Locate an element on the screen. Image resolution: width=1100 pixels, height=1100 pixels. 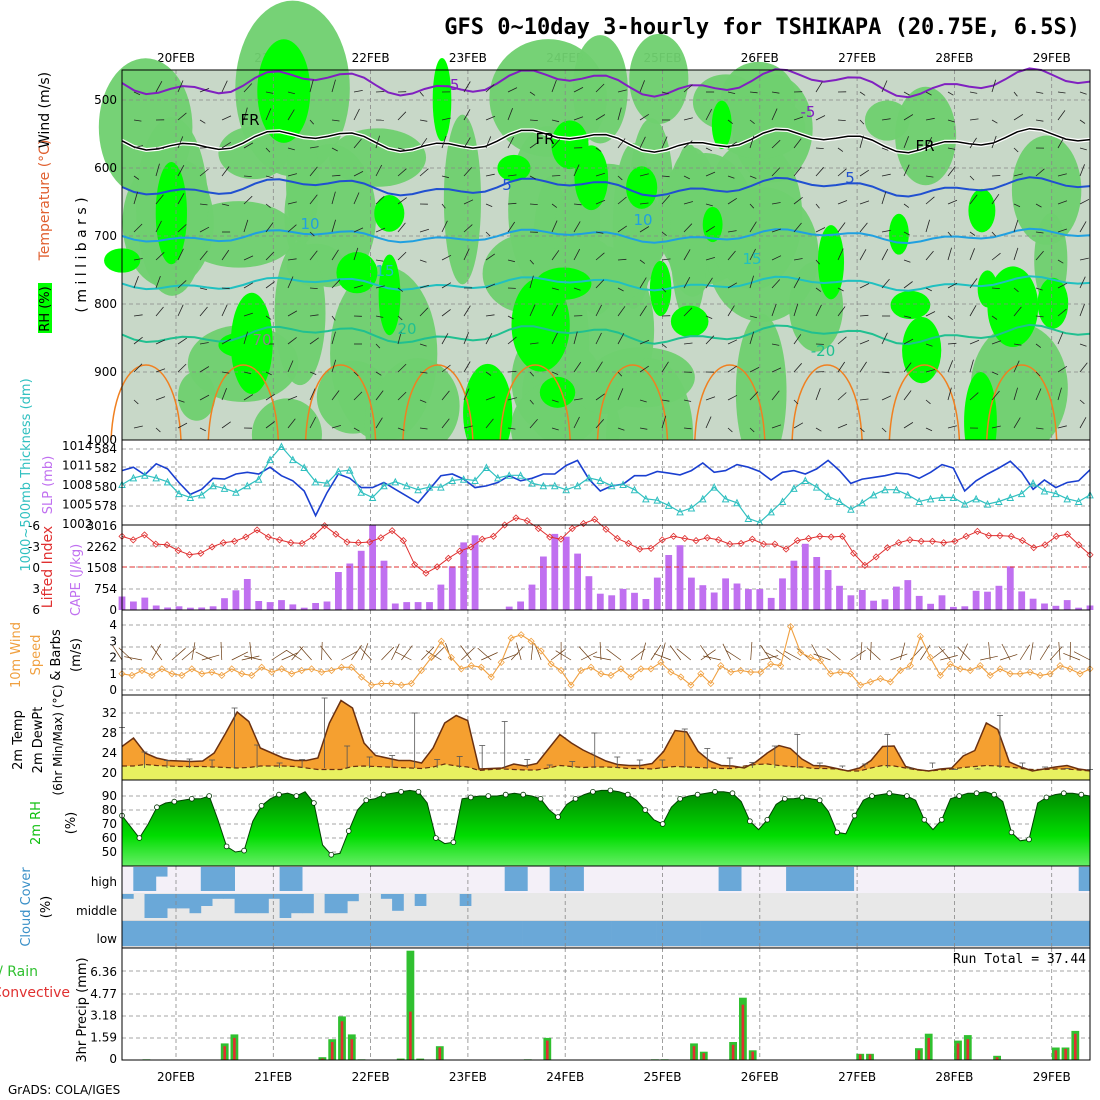
rh2m-axis-label: 2m RH is located at coordinates (36, 823).